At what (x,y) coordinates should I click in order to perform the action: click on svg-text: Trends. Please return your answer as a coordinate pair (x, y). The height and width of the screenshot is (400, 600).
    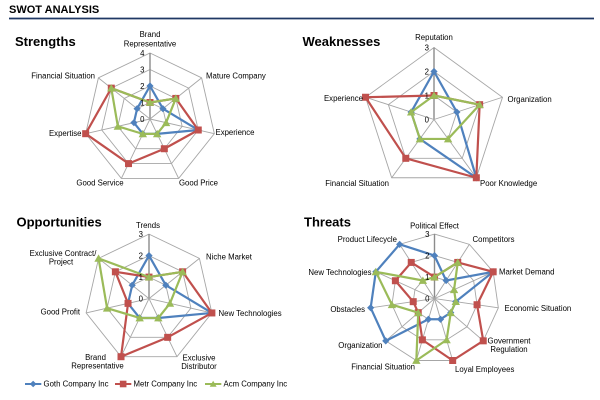
    Looking at the image, I should click on (148, 225).